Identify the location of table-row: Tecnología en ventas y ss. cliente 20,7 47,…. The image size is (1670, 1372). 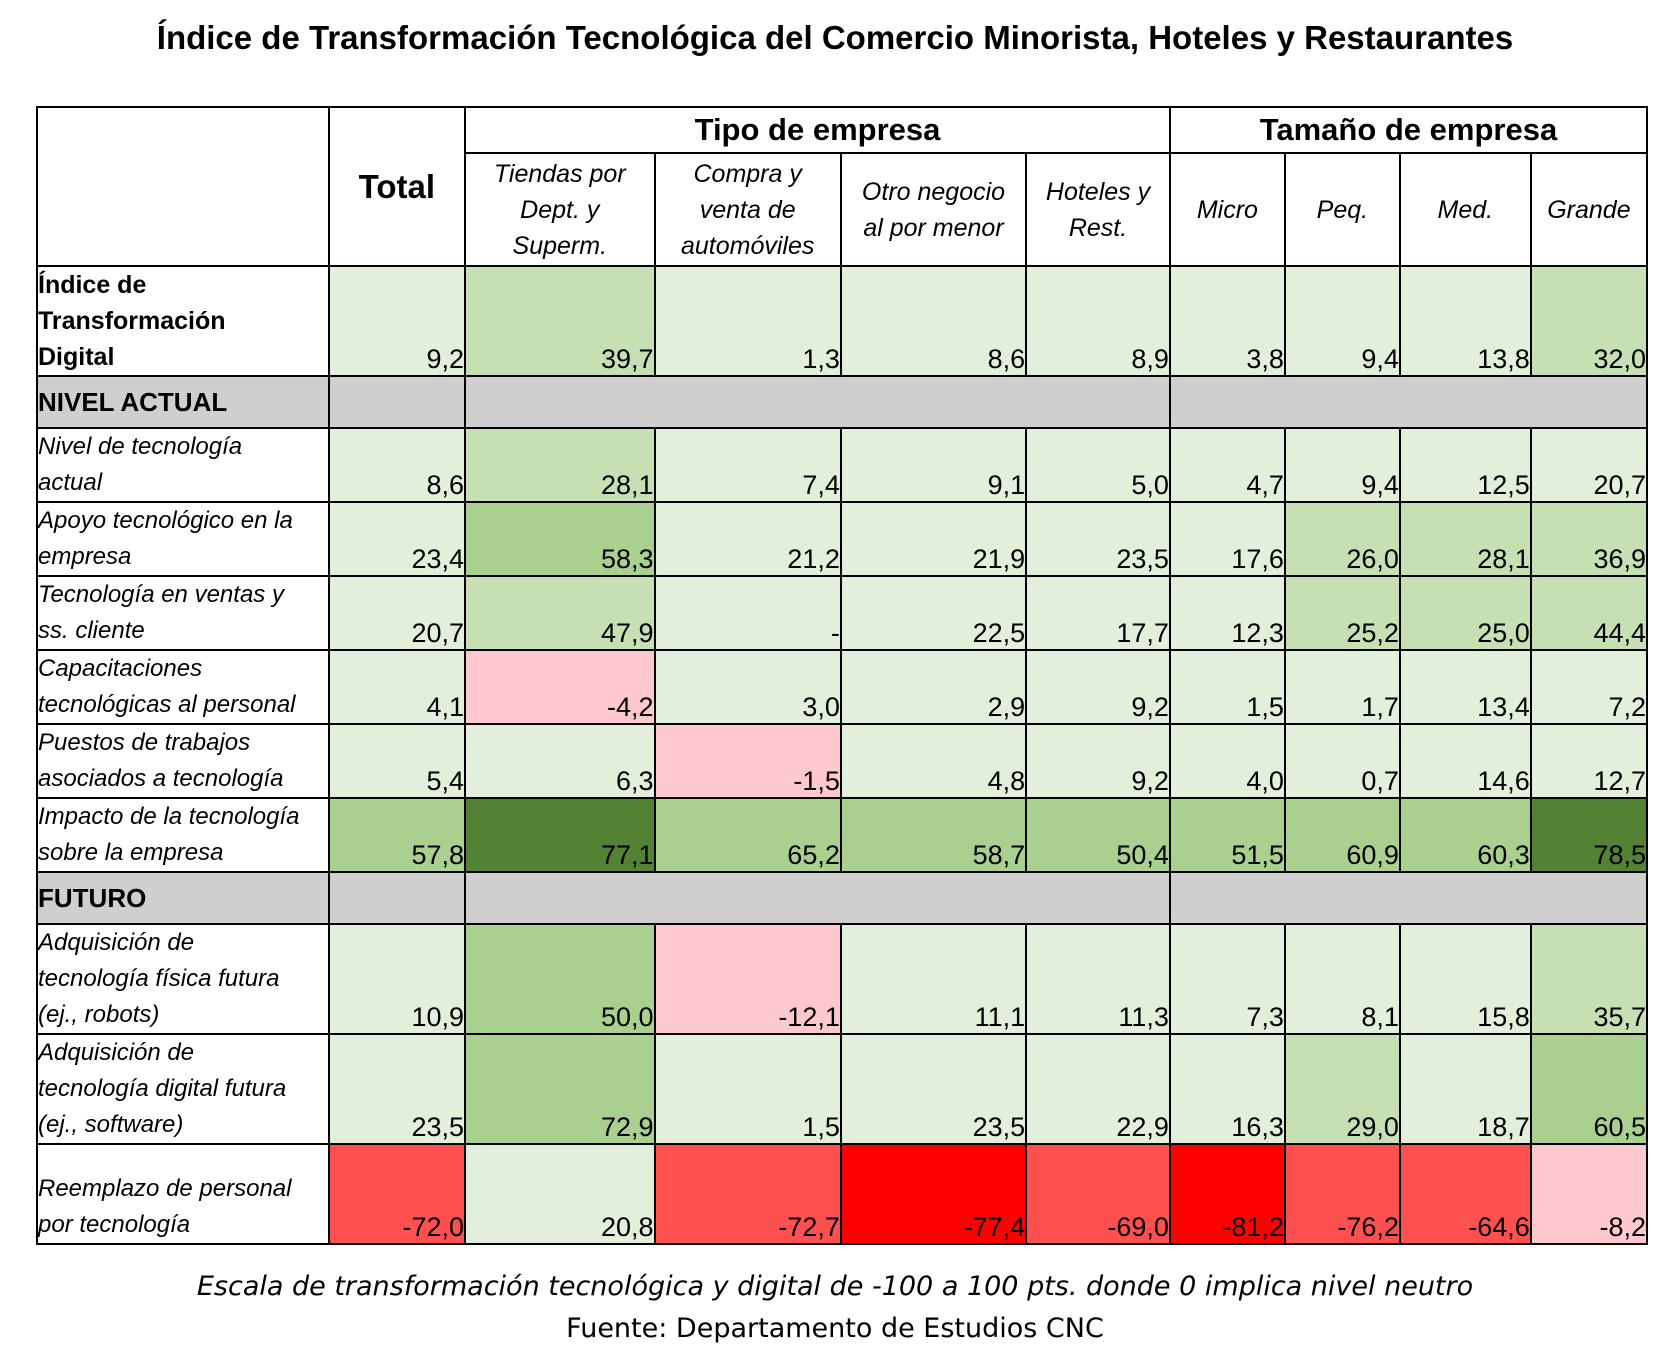
(842, 613).